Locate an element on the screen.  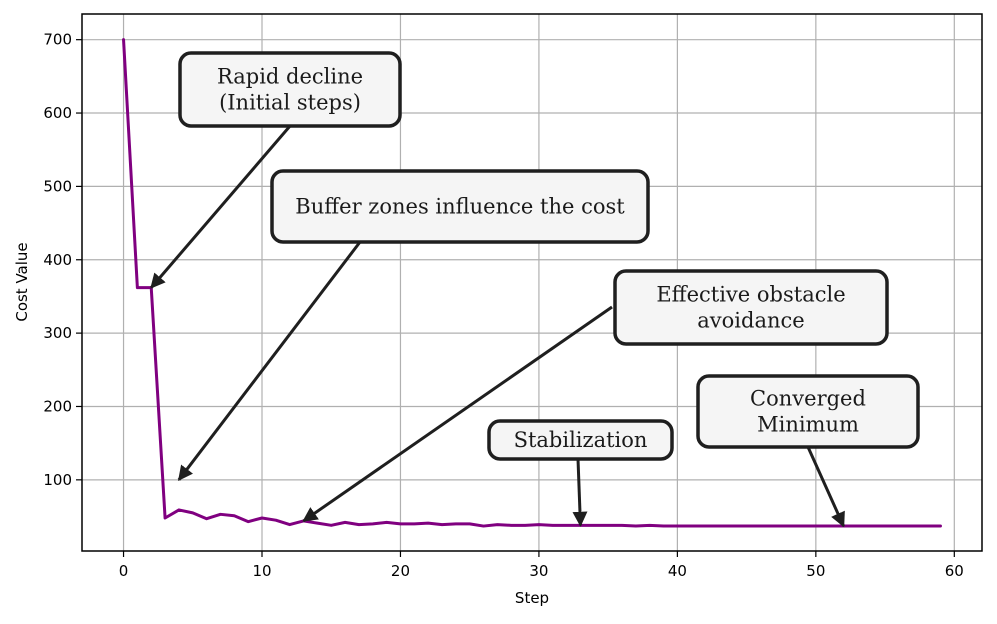
annotation-text: avoidance is located at coordinates (750, 321).